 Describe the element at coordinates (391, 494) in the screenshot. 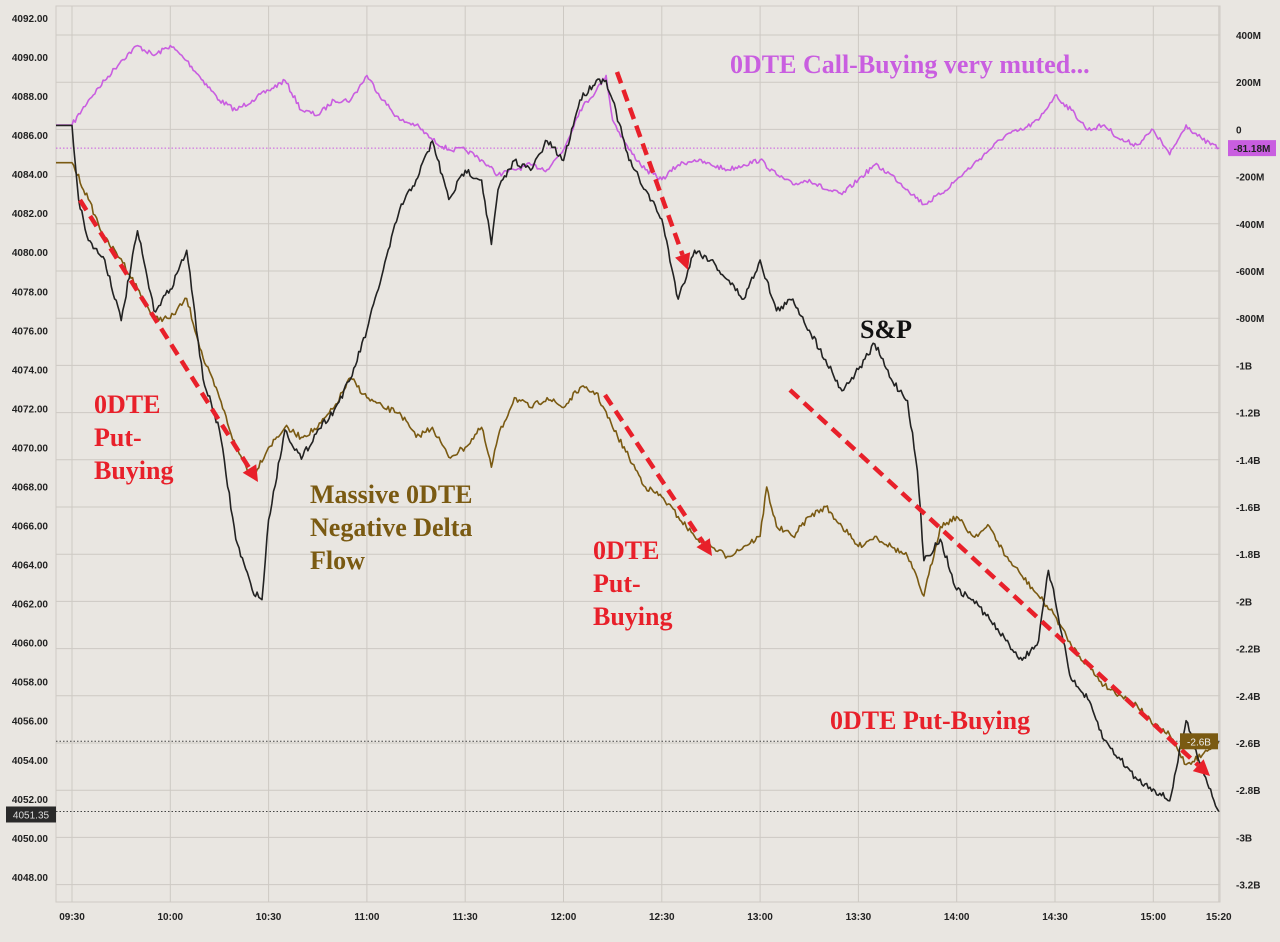

I see `annotation-line: Massive 0DTE` at that location.